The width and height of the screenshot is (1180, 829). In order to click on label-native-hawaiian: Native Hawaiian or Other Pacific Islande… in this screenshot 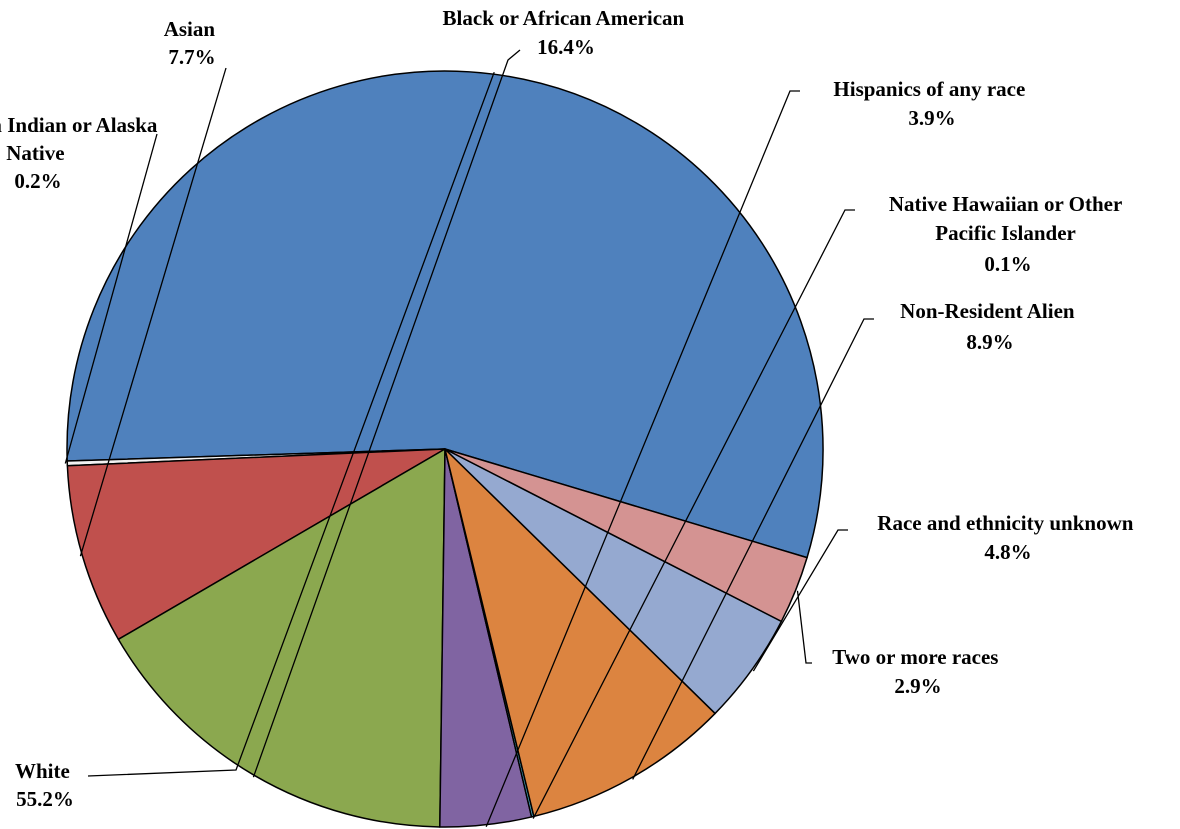, I will do `click(1008, 234)`.